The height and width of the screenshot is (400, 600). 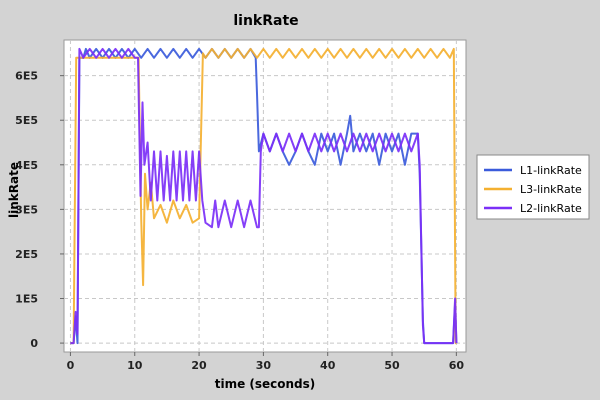 What do you see at coordinates (265, 21) in the screenshot?
I see `chart-title: linkRate` at bounding box center [265, 21].